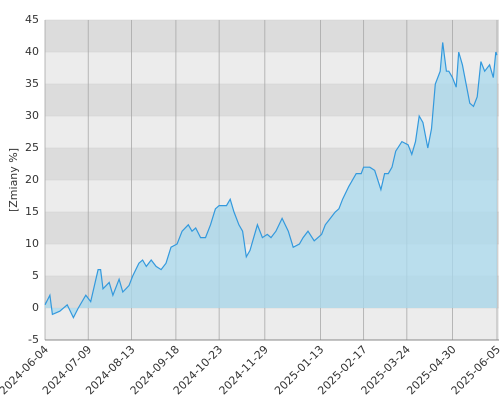  I want to click on y-tick-label: 0, so click(35, 307).